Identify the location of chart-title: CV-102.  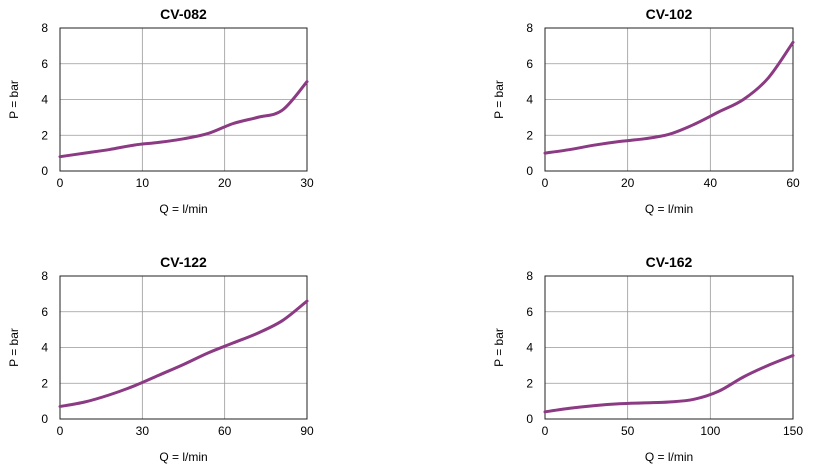
(669, 14).